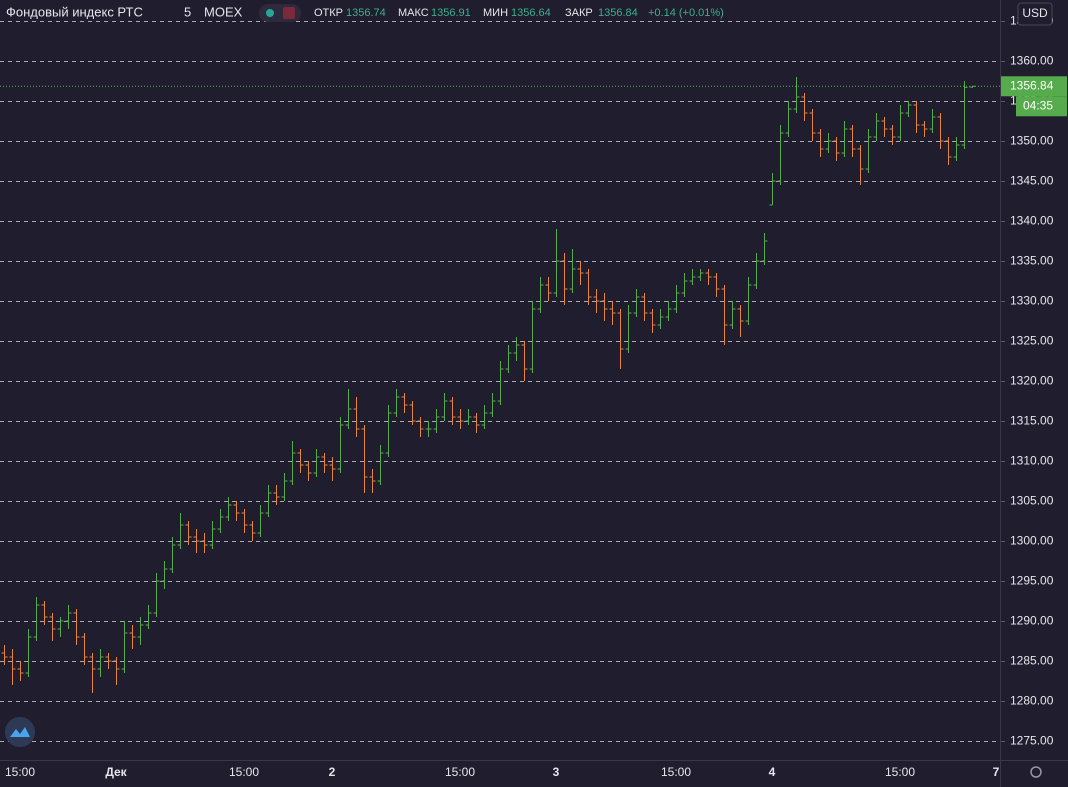  What do you see at coordinates (74, 11) in the screenshot?
I see `chart-title: Фондовый индекс РТС` at bounding box center [74, 11].